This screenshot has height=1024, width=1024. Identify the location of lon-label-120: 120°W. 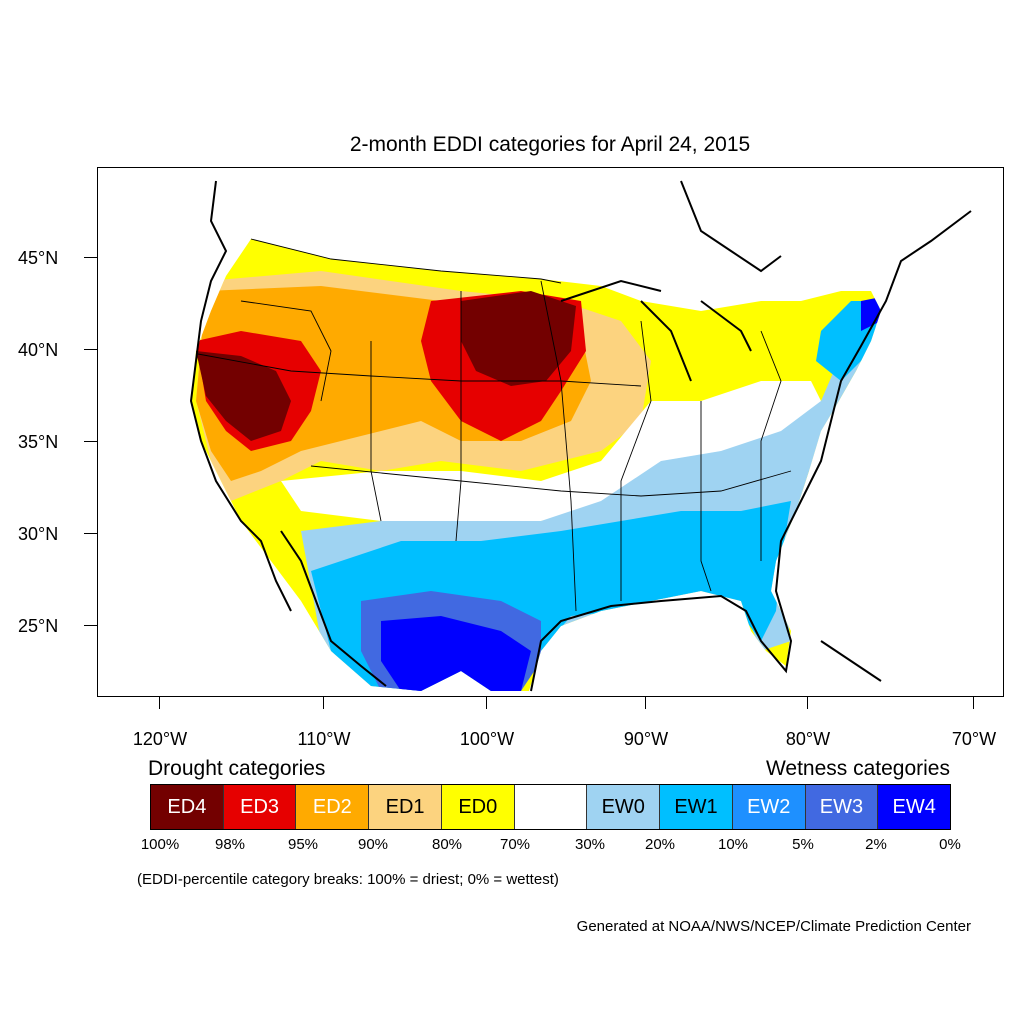
(160, 739).